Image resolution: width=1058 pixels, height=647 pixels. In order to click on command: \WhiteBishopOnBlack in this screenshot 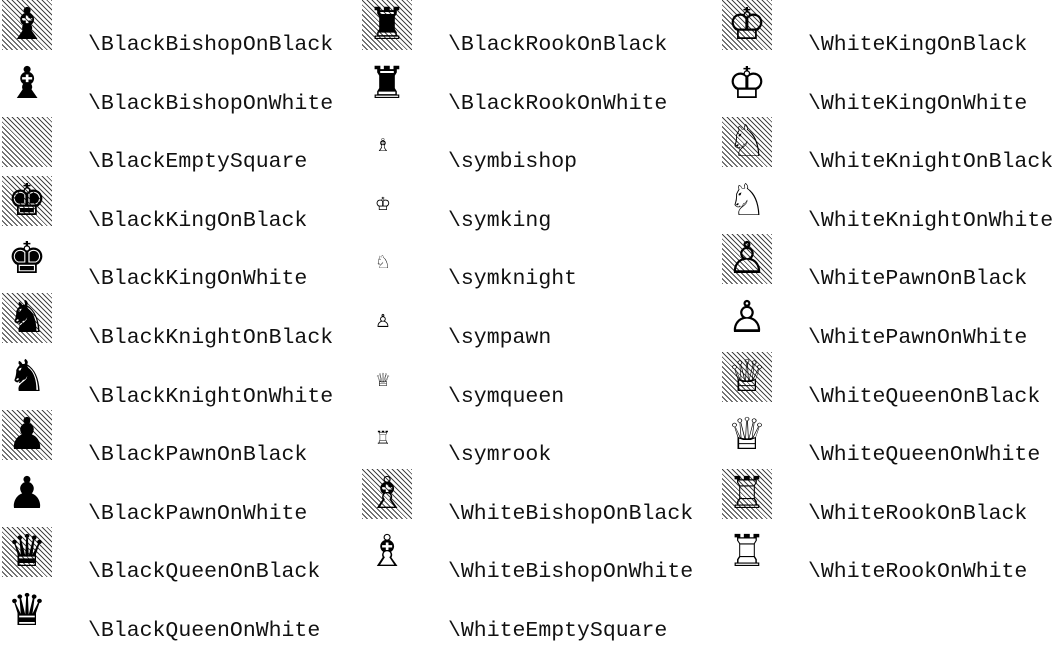, I will do `click(571, 513)`.